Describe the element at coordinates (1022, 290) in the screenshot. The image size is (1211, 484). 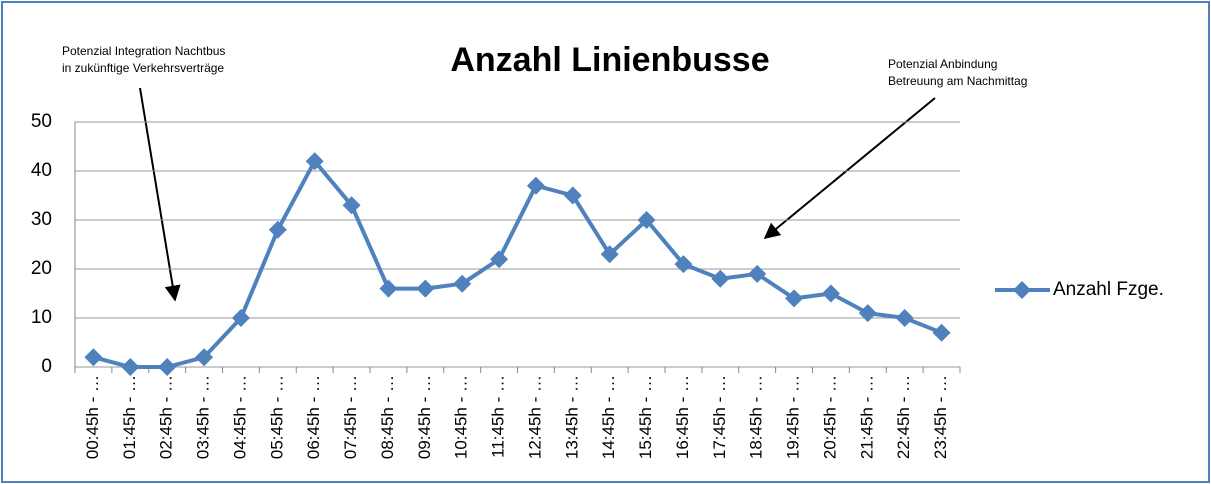
I see `legend-marker` at that location.